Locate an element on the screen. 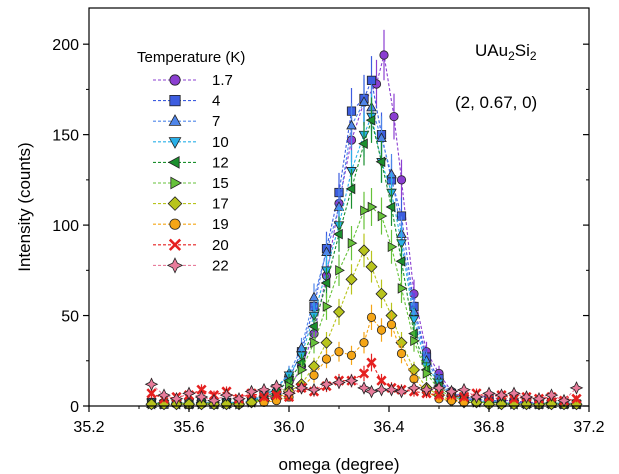 The width and height of the screenshot is (619, 474). legend-item: 12 is located at coordinates (191, 162).